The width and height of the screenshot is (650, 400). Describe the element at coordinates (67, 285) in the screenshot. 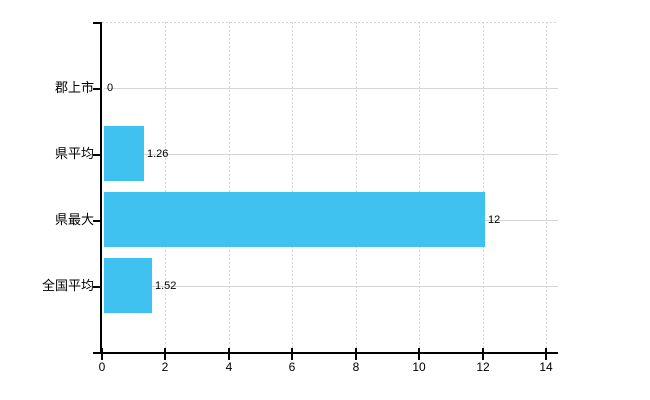

I see `category-label: 全国平均` at that location.